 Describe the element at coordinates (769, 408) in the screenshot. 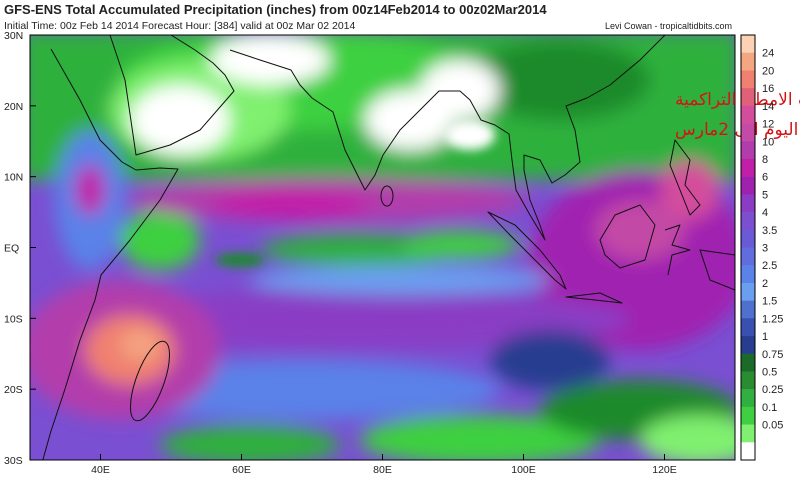

I see `colorbar-label: 0.1` at that location.